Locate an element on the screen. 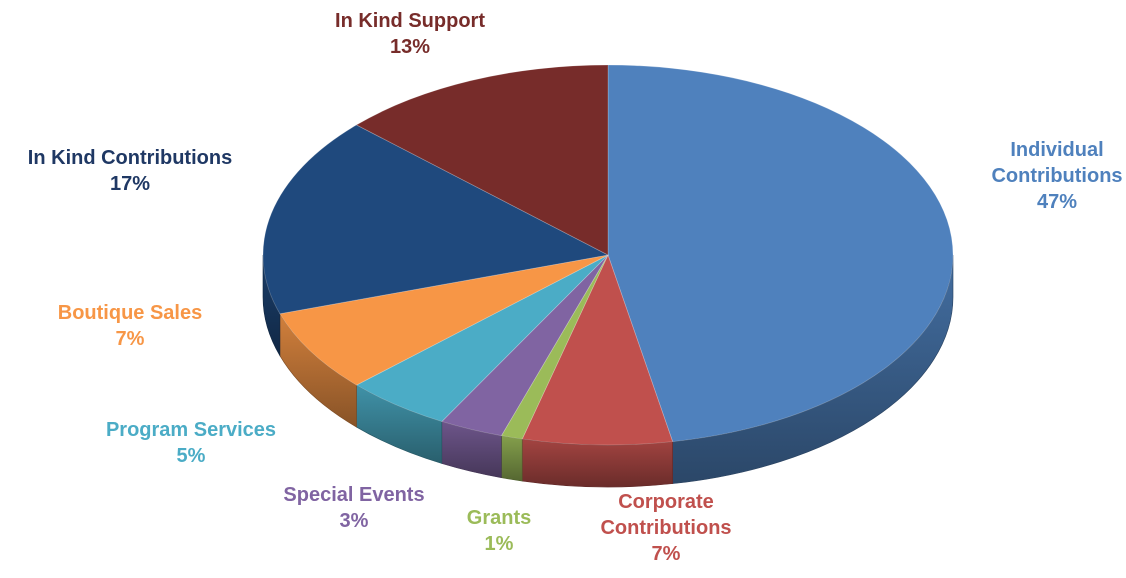 Image resolution: width=1126 pixels, height=578 pixels. data-label-individual-contributions: Individual Contributions 47% is located at coordinates (1056, 176).